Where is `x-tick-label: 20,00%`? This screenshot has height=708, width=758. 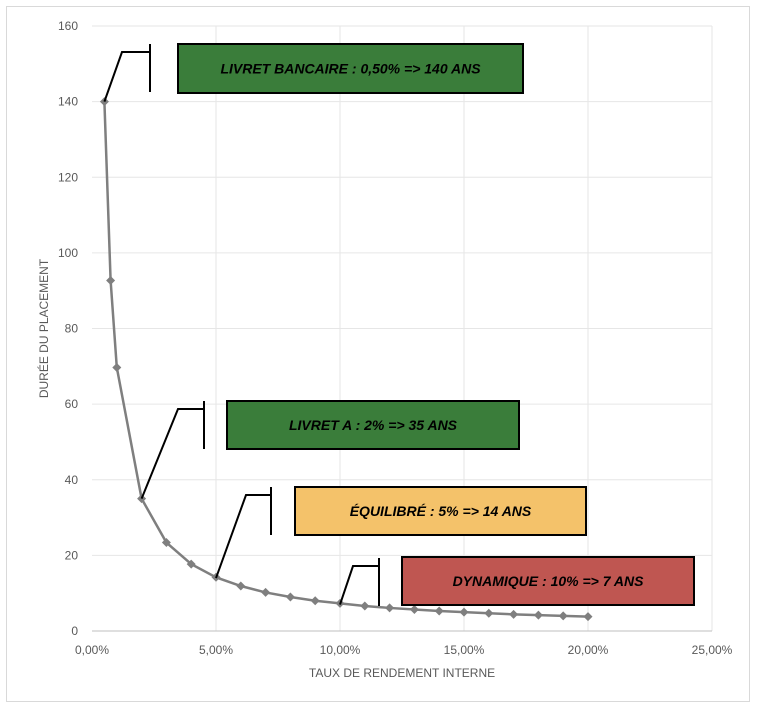 x-tick-label: 20,00% is located at coordinates (588, 650).